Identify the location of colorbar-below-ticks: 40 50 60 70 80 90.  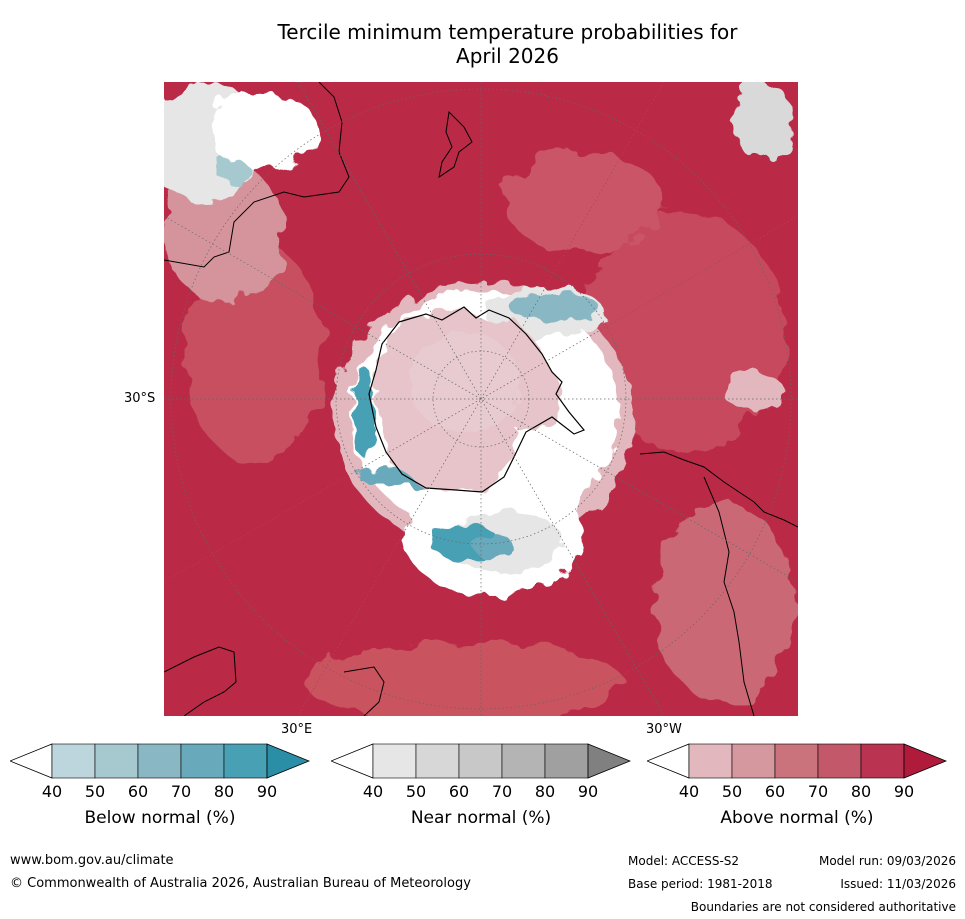
(160, 792).